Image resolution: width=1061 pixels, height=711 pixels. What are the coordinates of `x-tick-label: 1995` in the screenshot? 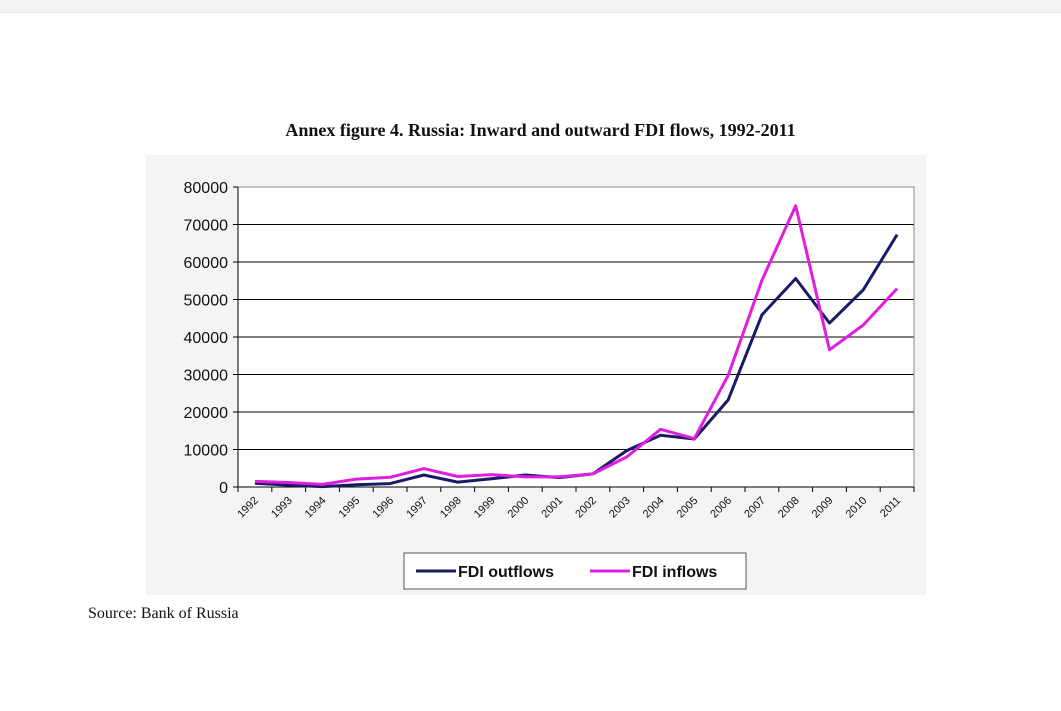 It's located at (350, 508).